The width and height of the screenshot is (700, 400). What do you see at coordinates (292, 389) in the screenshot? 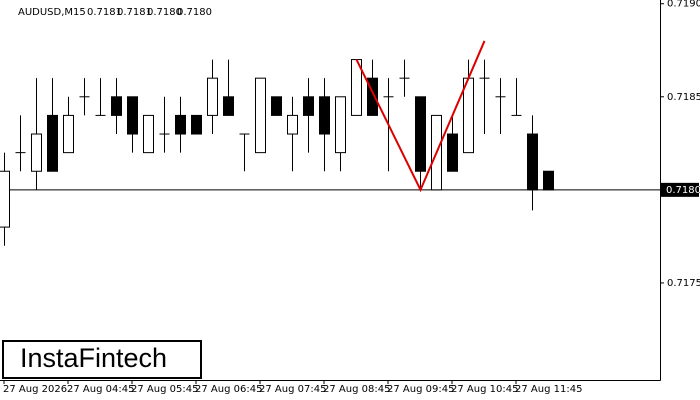
I see `x-tick-label: 27 Aug 07:45` at bounding box center [292, 389].